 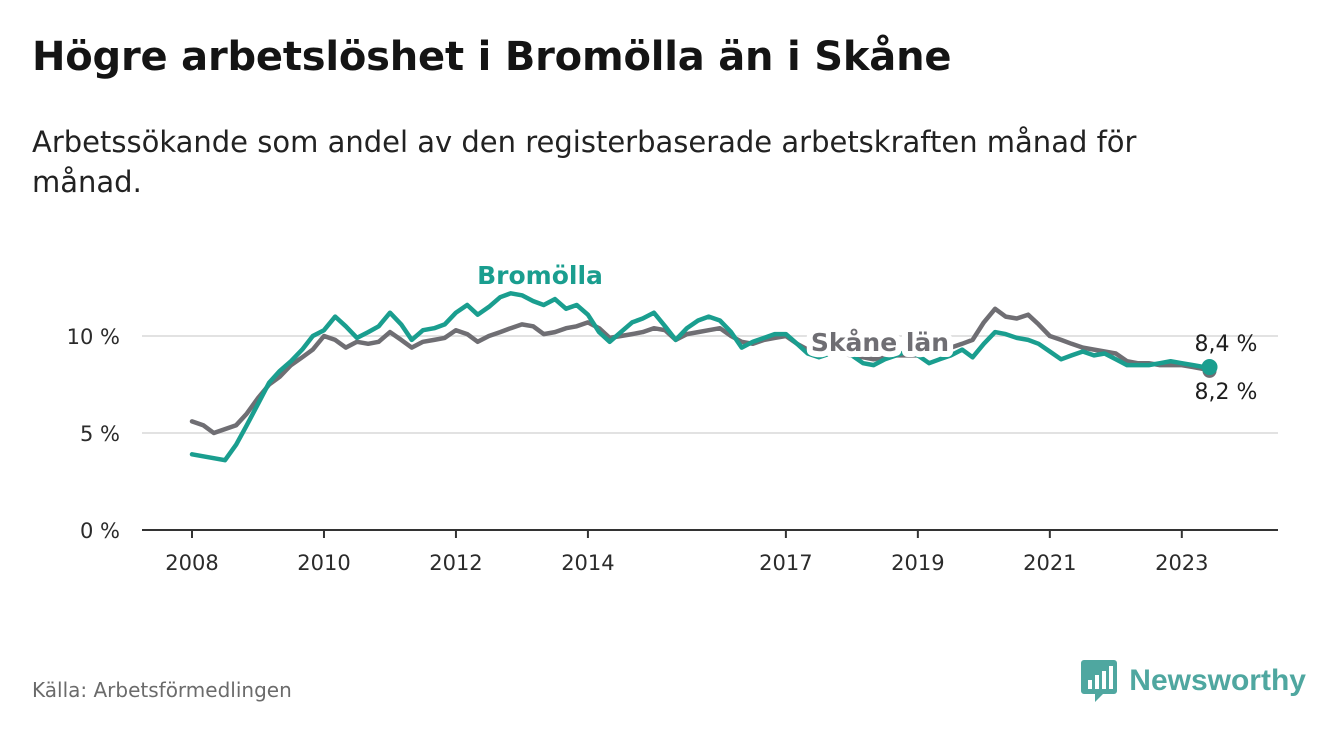 What do you see at coordinates (1226, 392) in the screenshot?
I see `end-label-skane: 8,2 %` at bounding box center [1226, 392].